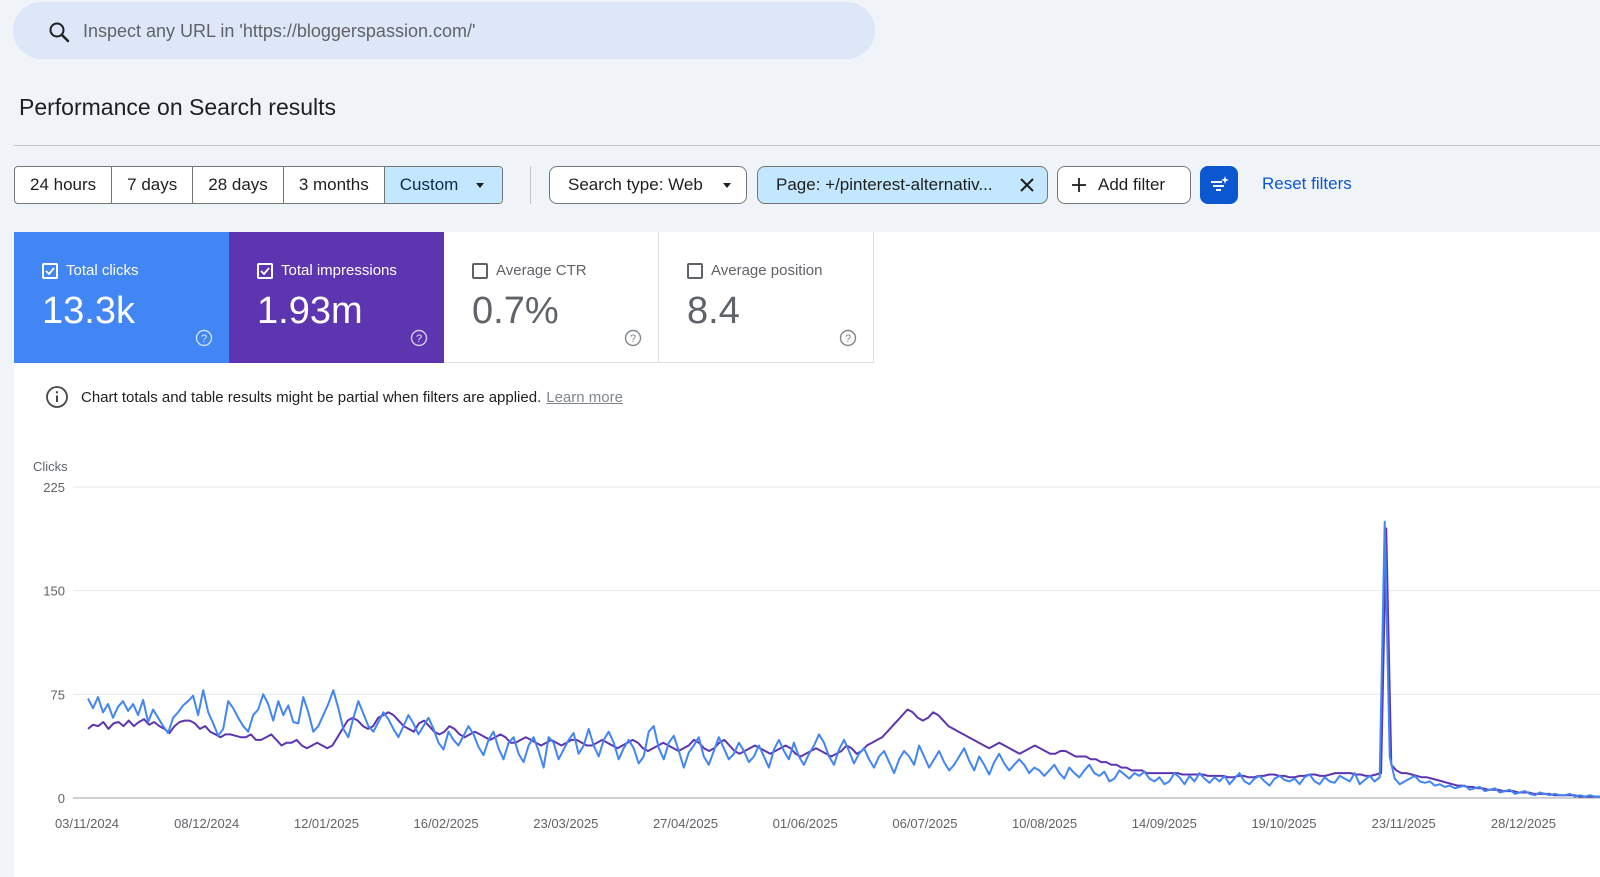  What do you see at coordinates (206, 823) in the screenshot?
I see `x-tick-label: 08/12/2024` at bounding box center [206, 823].